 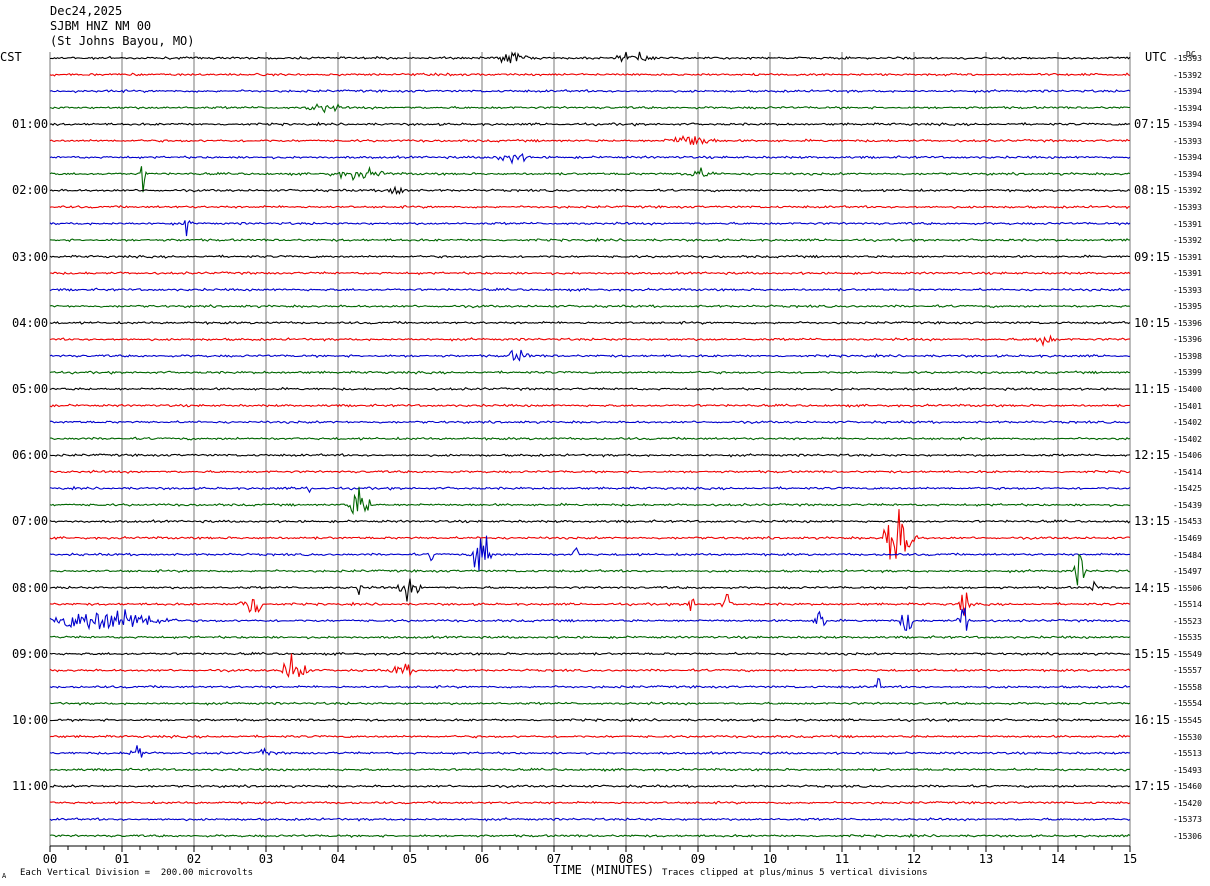 I want to click on dc-offset-label: -15425, so click(x=1187, y=489).